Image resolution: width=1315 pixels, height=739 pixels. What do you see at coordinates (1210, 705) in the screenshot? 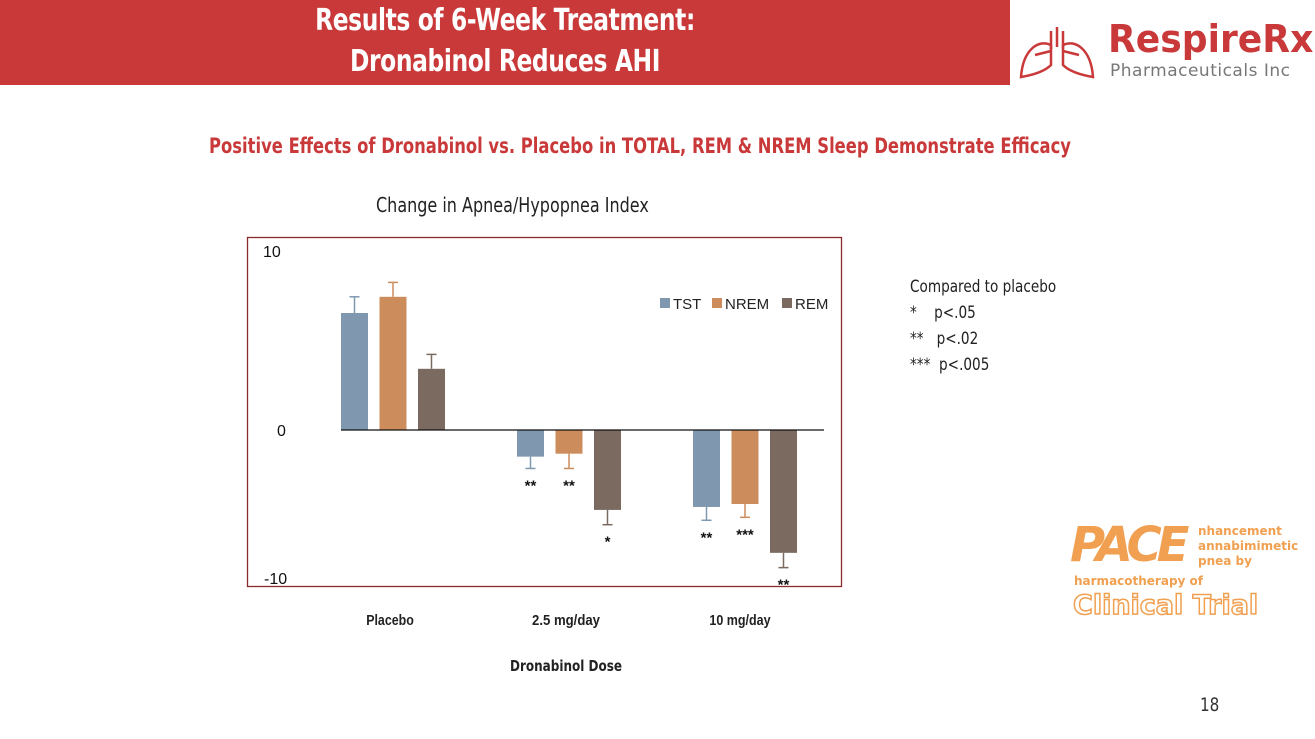
I see `page-number: 18` at bounding box center [1210, 705].